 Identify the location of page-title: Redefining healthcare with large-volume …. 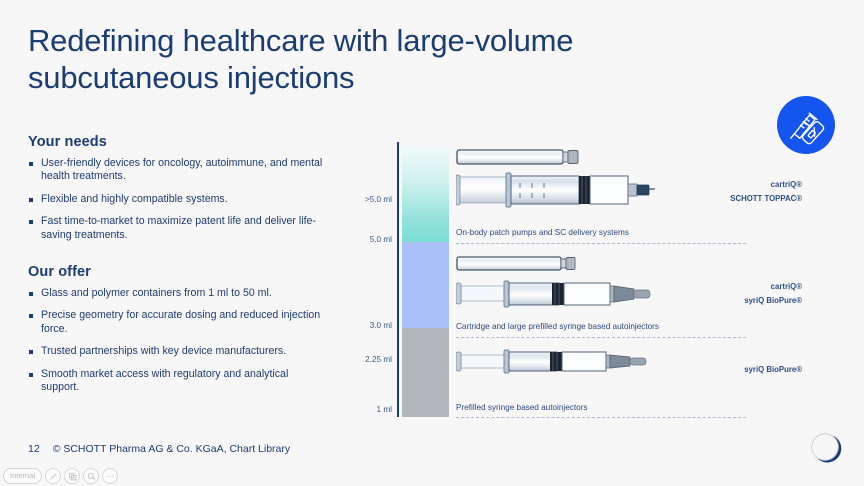
(301, 59).